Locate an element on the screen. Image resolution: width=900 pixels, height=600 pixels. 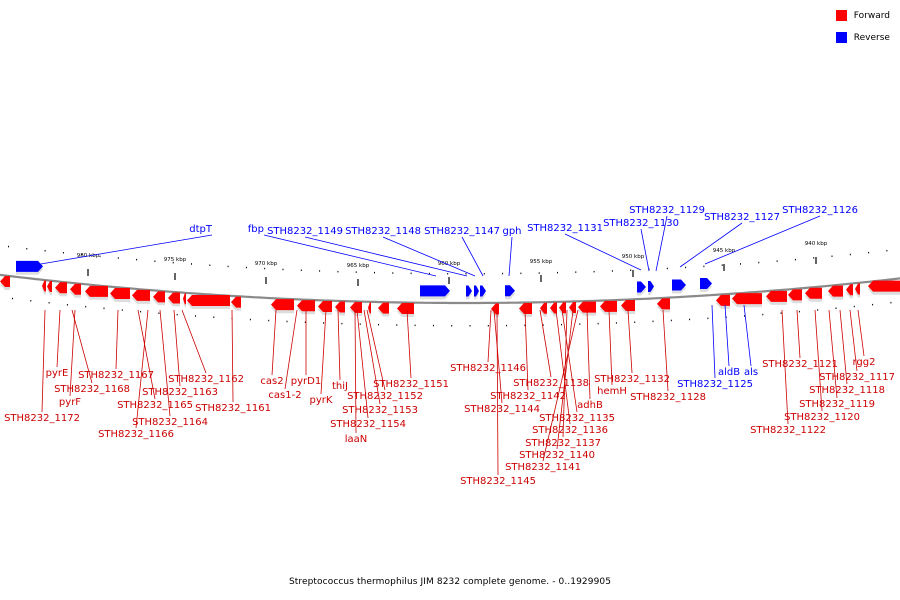
reverse-gene-label-9: STH8232_1129 is located at coordinates (667, 210).